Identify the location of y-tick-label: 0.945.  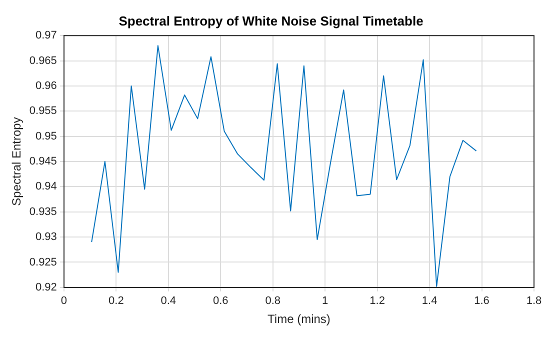
(43, 162).